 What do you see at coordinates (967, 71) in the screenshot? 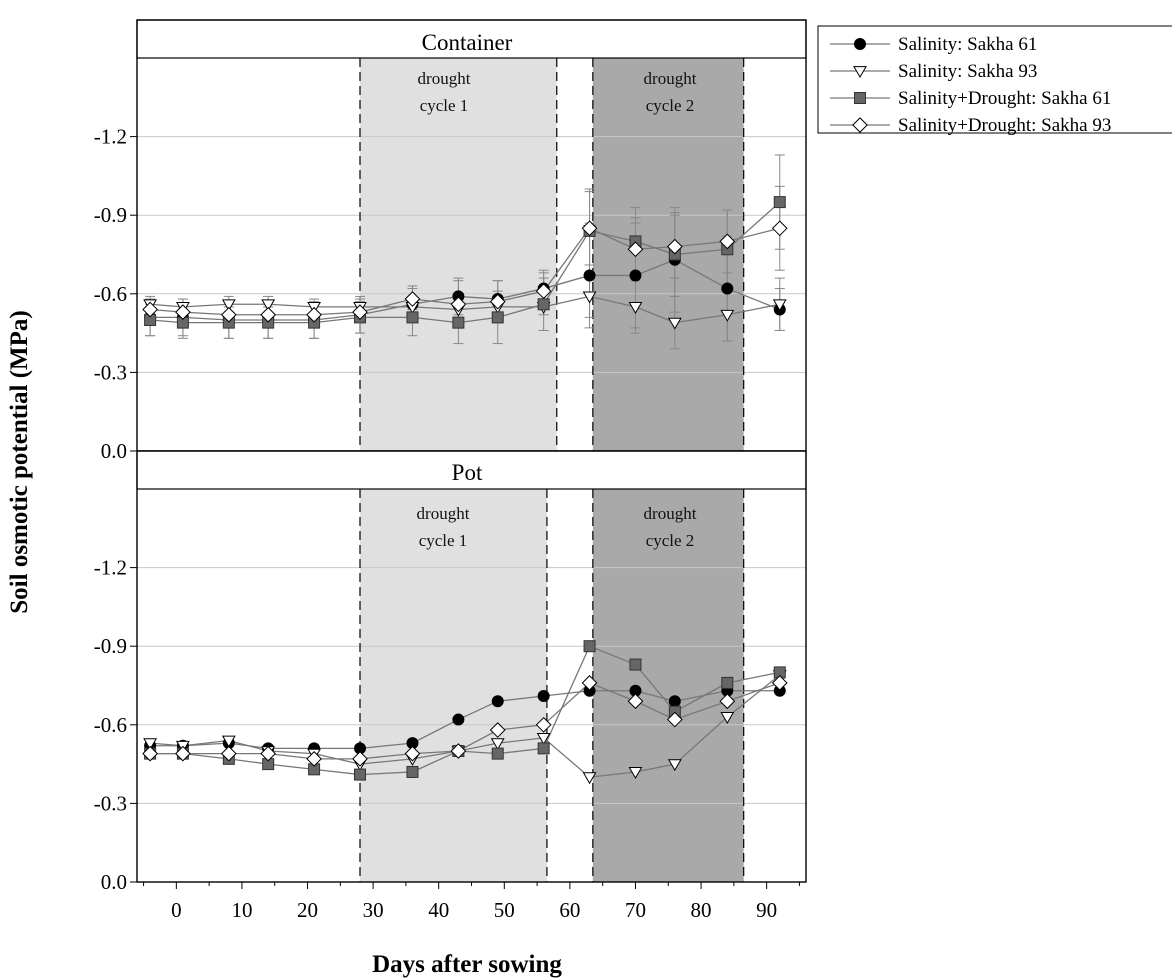
I see `legend-label-2: Salinity: Sakha 93` at bounding box center [967, 71].